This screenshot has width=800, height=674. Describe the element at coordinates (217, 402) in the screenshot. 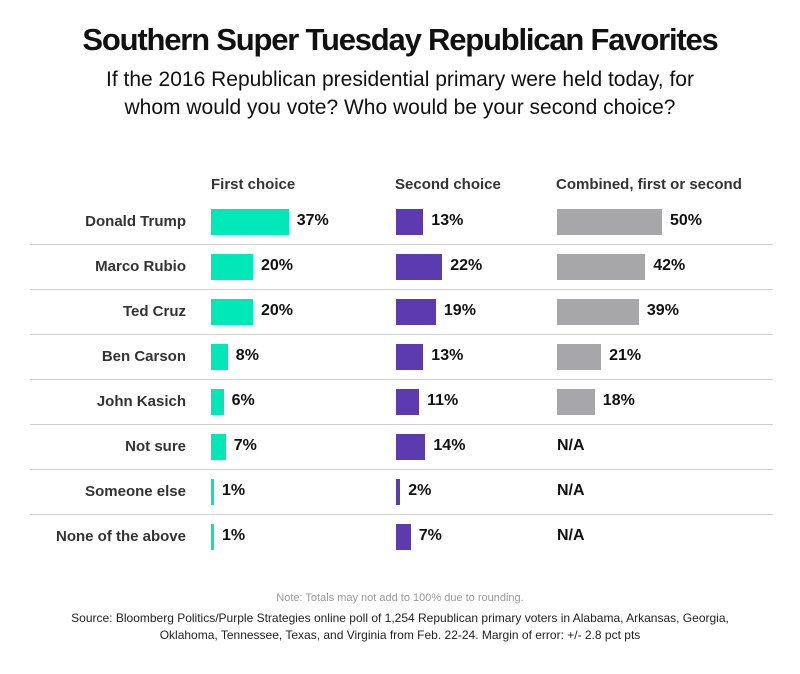

I see `bar-first-john-kasich` at that location.